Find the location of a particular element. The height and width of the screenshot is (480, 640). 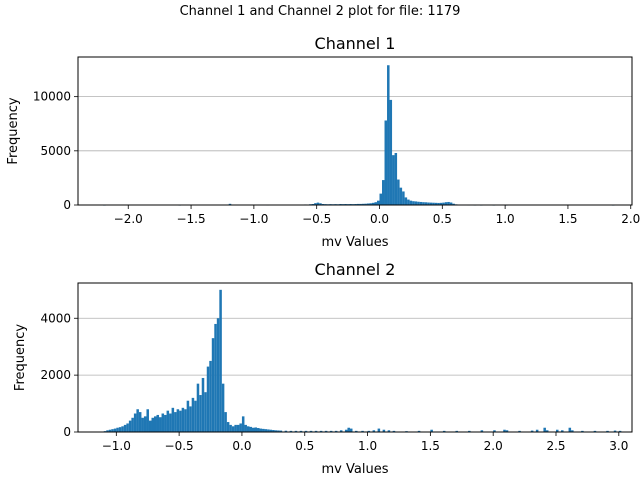

channel-2-y-tick-label-1: 2000 is located at coordinates (55, 375).